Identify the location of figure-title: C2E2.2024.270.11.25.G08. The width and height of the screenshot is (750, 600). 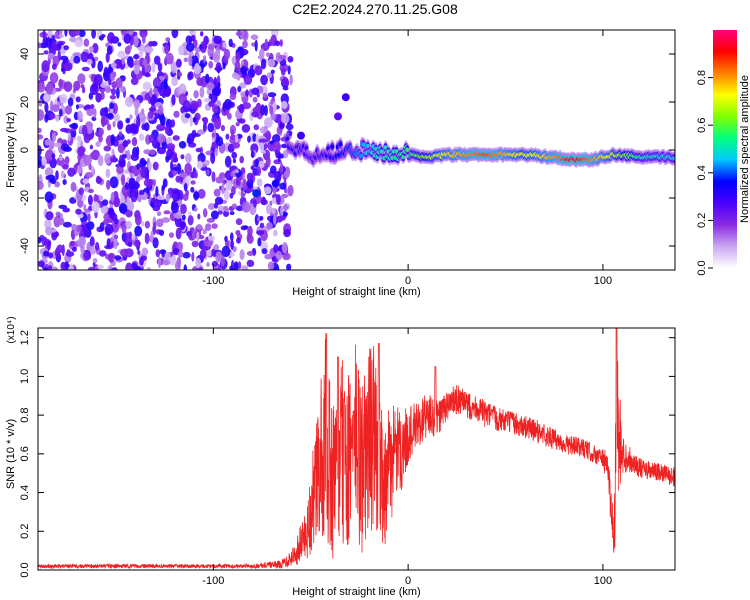
(375, 9).